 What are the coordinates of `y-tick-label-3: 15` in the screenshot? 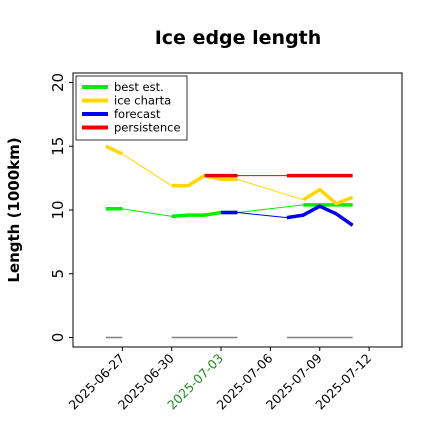 It's located at (58, 146).